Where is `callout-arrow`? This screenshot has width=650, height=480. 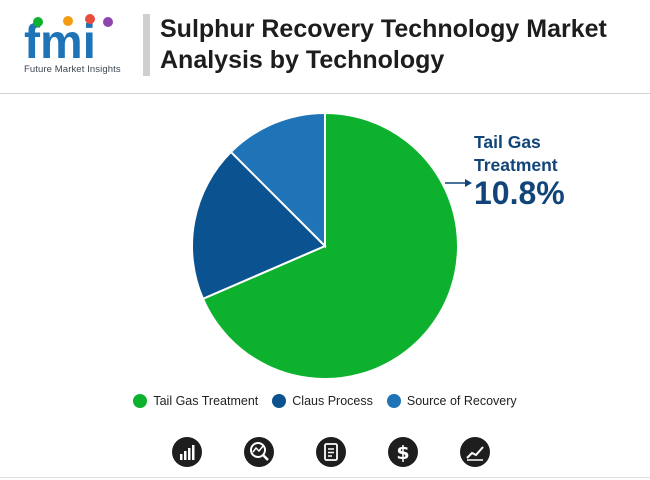 callout-arrow is located at coordinates (458, 183).